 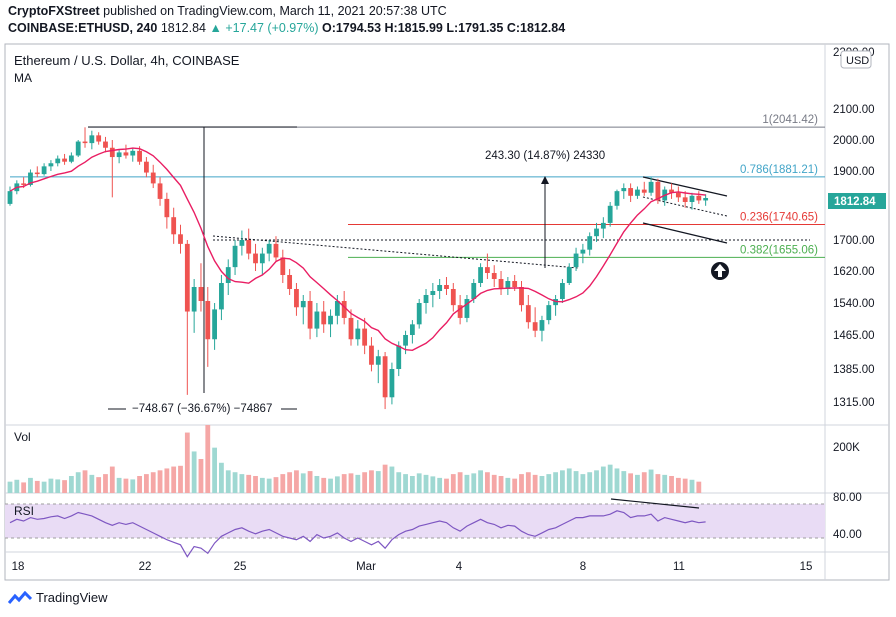 I want to click on footer-brand: TradingView, so click(x=58, y=597).